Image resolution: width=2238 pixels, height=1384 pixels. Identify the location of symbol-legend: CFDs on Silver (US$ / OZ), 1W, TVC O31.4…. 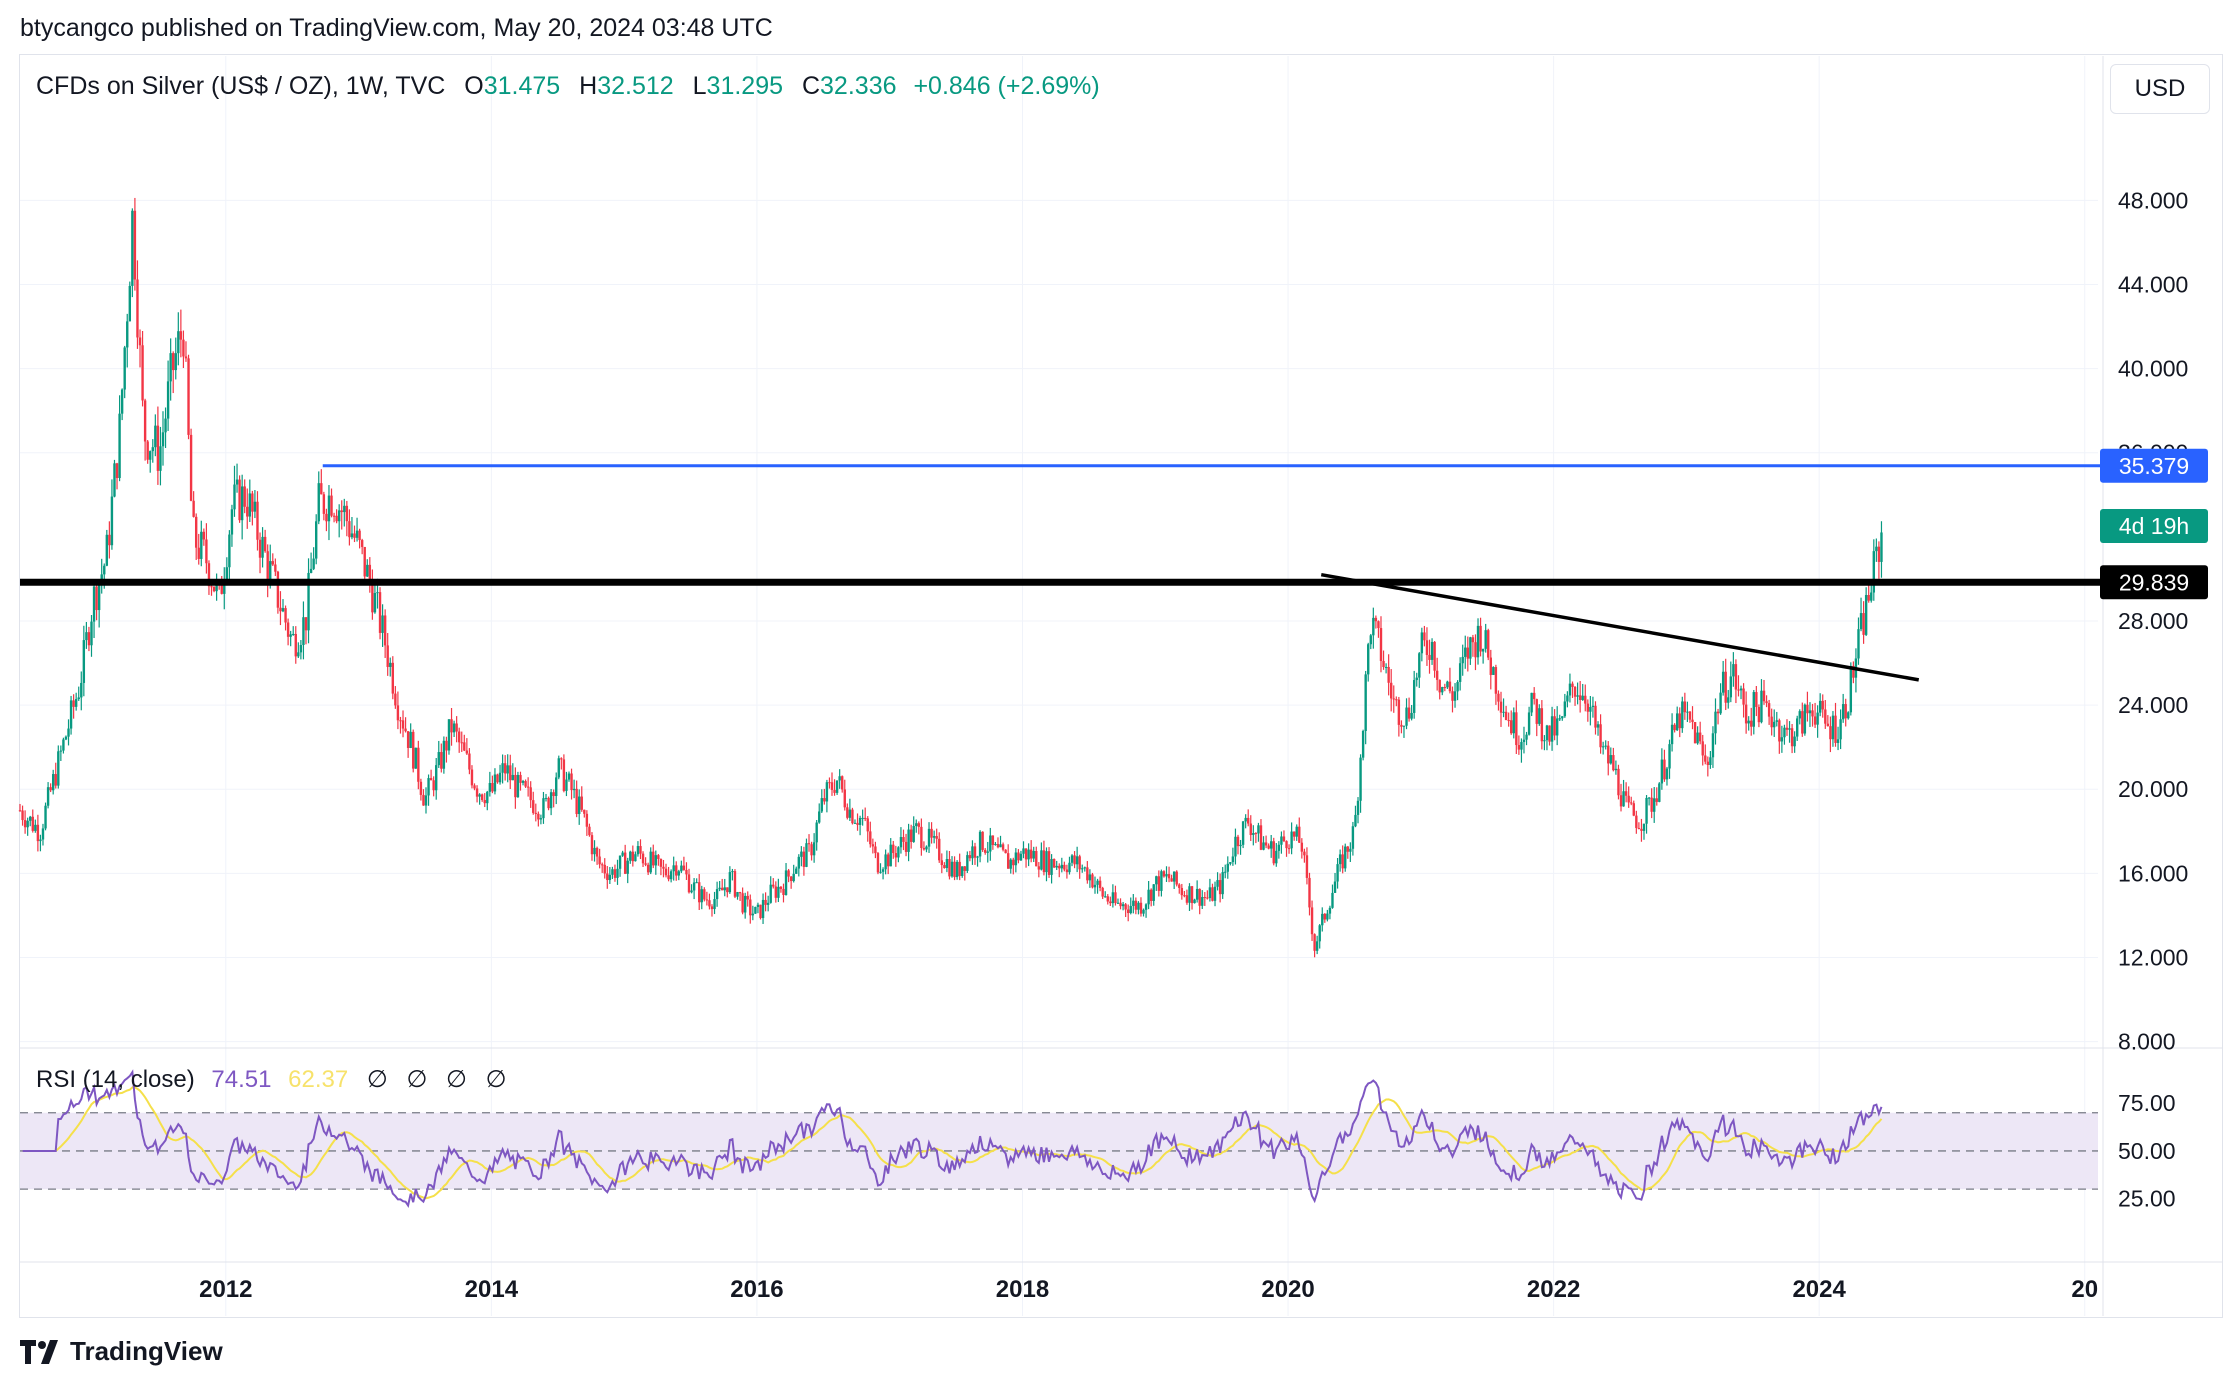
(568, 86).